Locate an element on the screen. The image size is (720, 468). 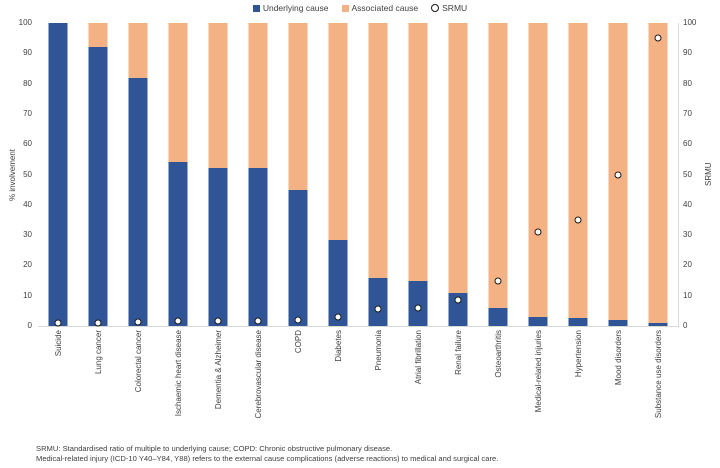
right-tick-100: 100 is located at coordinates (690, 22).